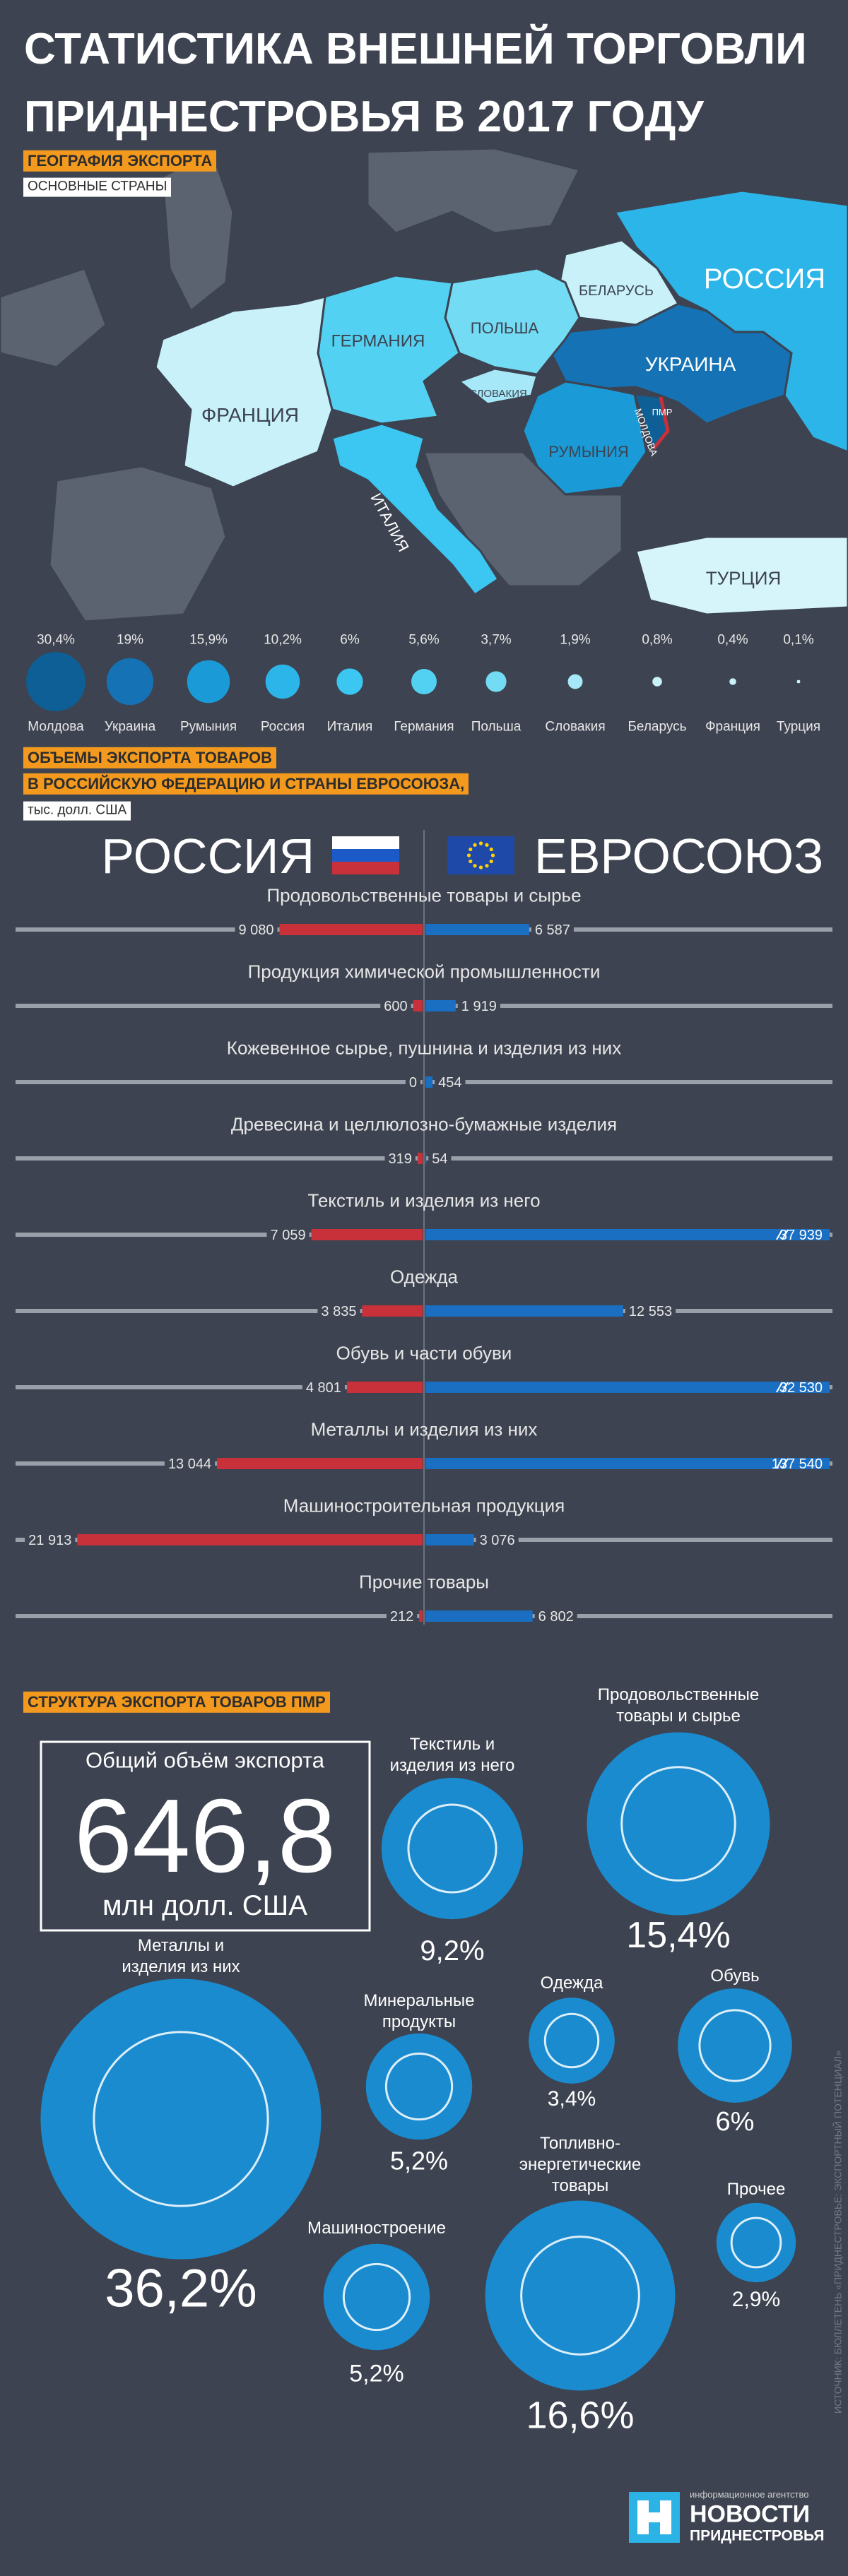 This screenshot has height=2576, width=848. I want to click on category-label: Топливно- энергетические товары, so click(580, 2164).